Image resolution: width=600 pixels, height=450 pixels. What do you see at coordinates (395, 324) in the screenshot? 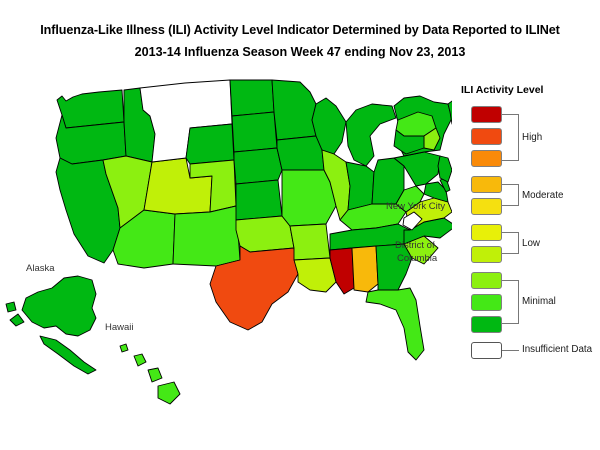
I see `state-florida` at bounding box center [395, 324].